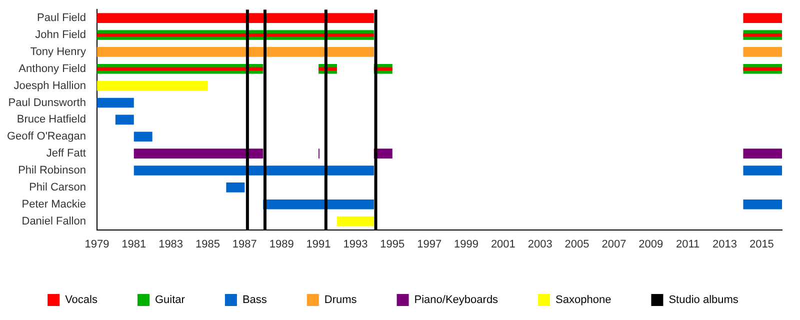 The image size is (800, 320). I want to click on x-tick-label: 2009, so click(651, 244).